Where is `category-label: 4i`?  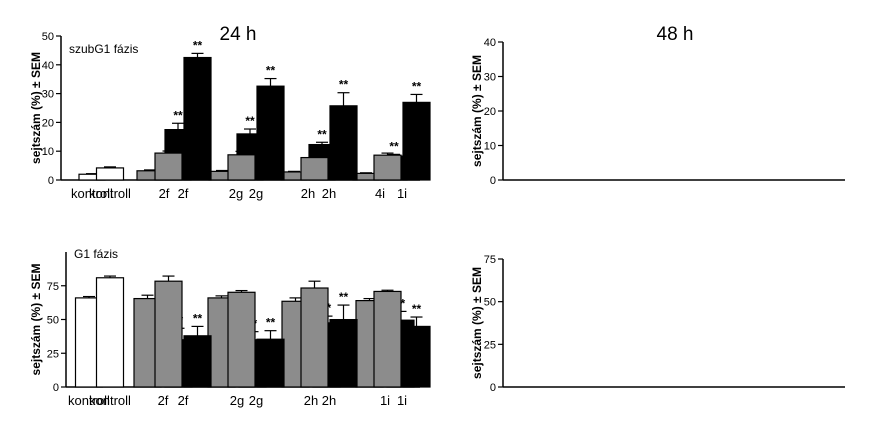
category-label: 4i is located at coordinates (380, 193).